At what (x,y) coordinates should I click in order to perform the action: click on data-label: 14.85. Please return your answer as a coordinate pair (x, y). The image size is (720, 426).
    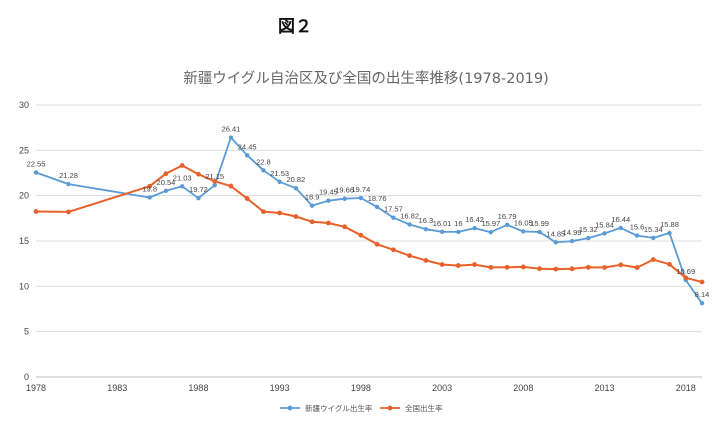
    Looking at the image, I should click on (555, 233).